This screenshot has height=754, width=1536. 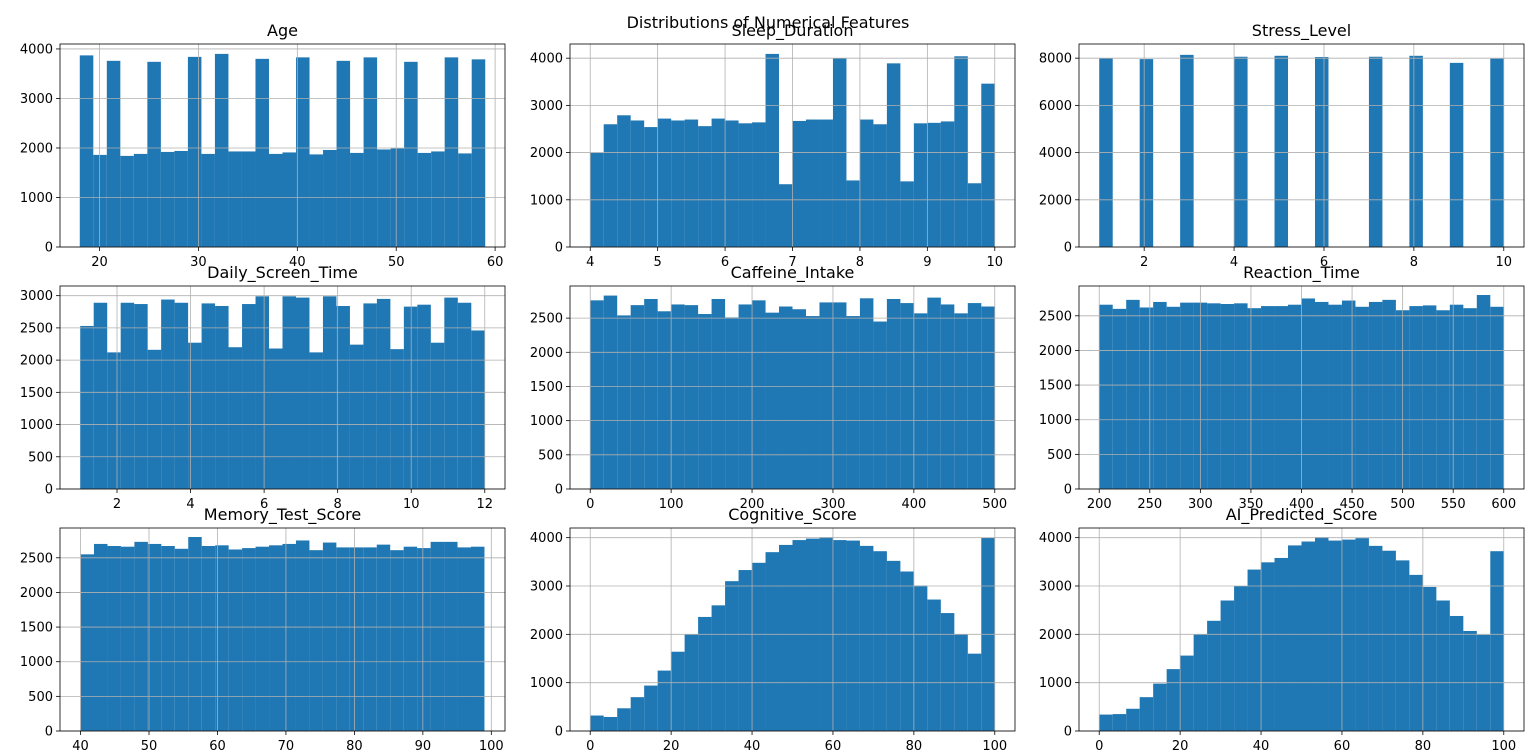 I want to click on x-tick-label: 80, so click(x=1423, y=746).